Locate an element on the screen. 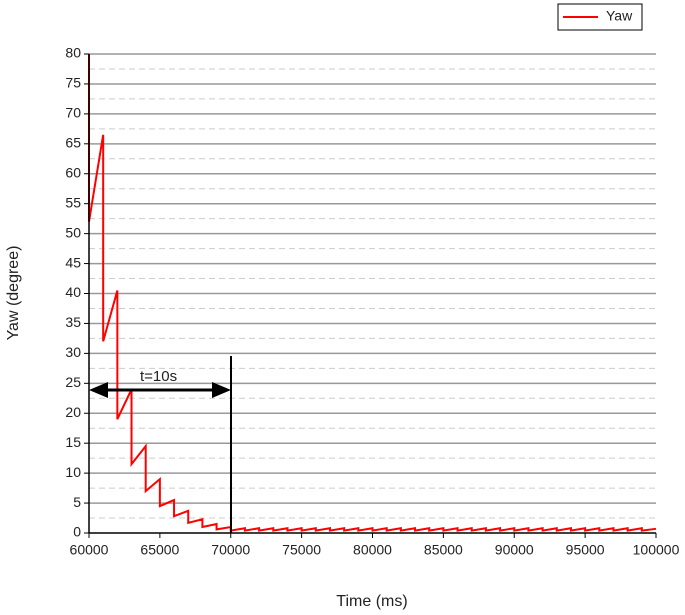 The height and width of the screenshot is (615, 685). annotation: t=10s is located at coordinates (160, 444).